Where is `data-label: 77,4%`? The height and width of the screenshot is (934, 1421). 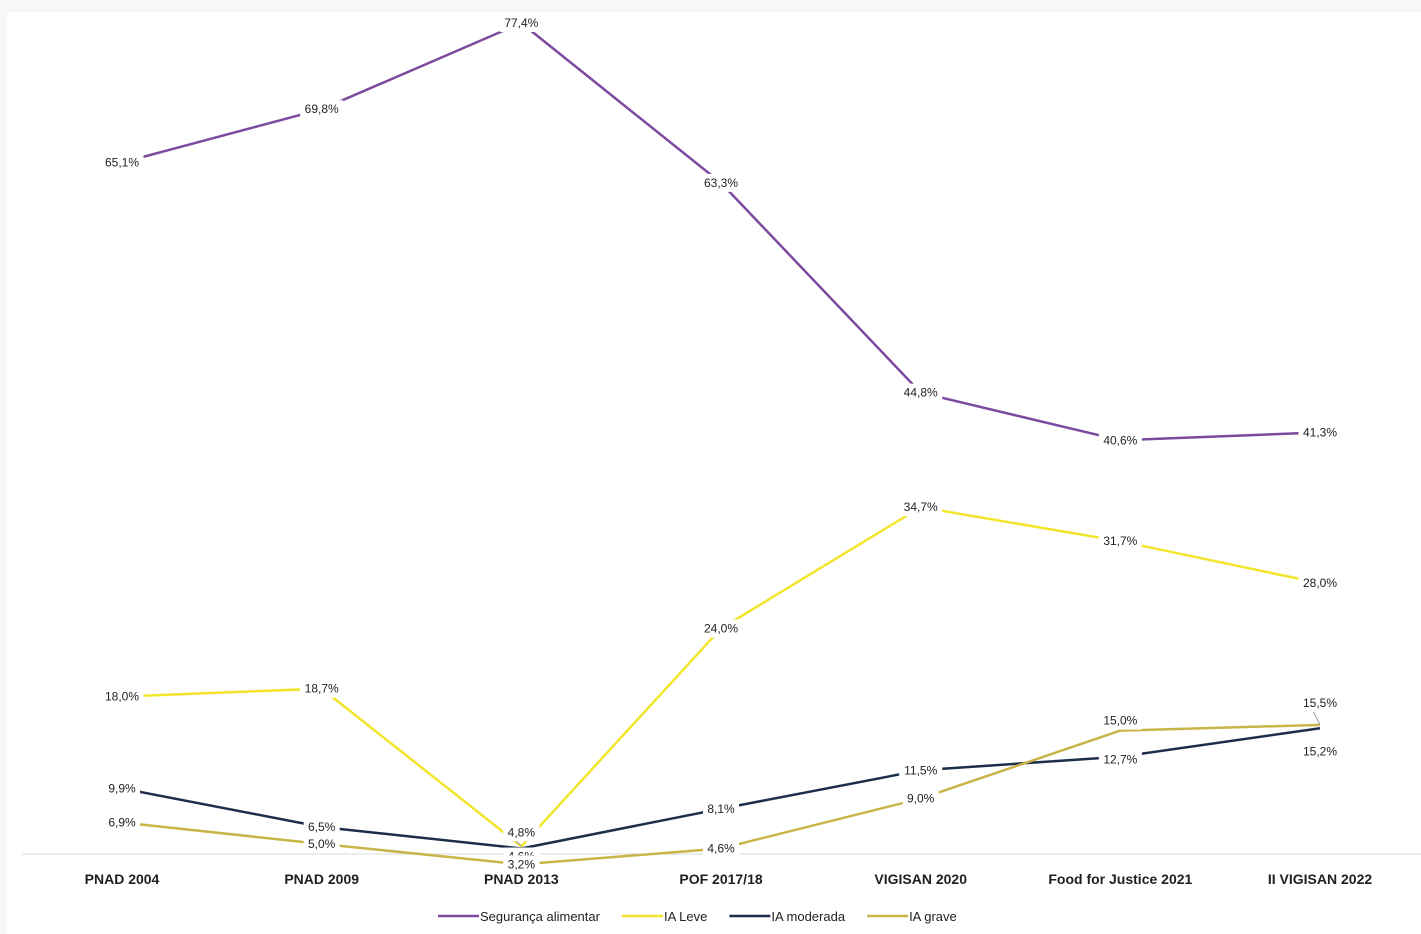 data-label: 77,4% is located at coordinates (521, 23).